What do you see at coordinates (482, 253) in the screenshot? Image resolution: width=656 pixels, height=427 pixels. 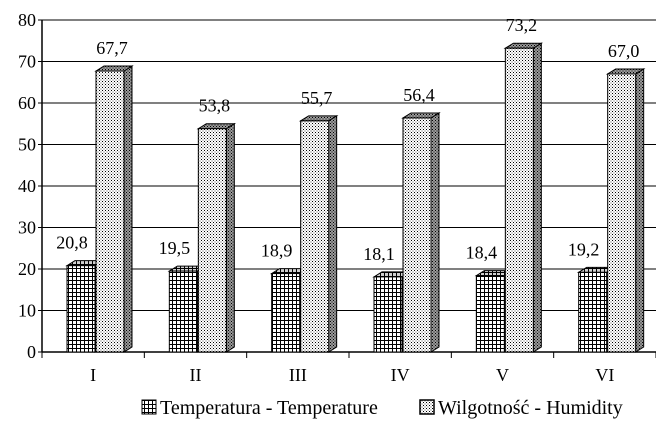 I see `data-label-temperature: 18,4` at bounding box center [482, 253].